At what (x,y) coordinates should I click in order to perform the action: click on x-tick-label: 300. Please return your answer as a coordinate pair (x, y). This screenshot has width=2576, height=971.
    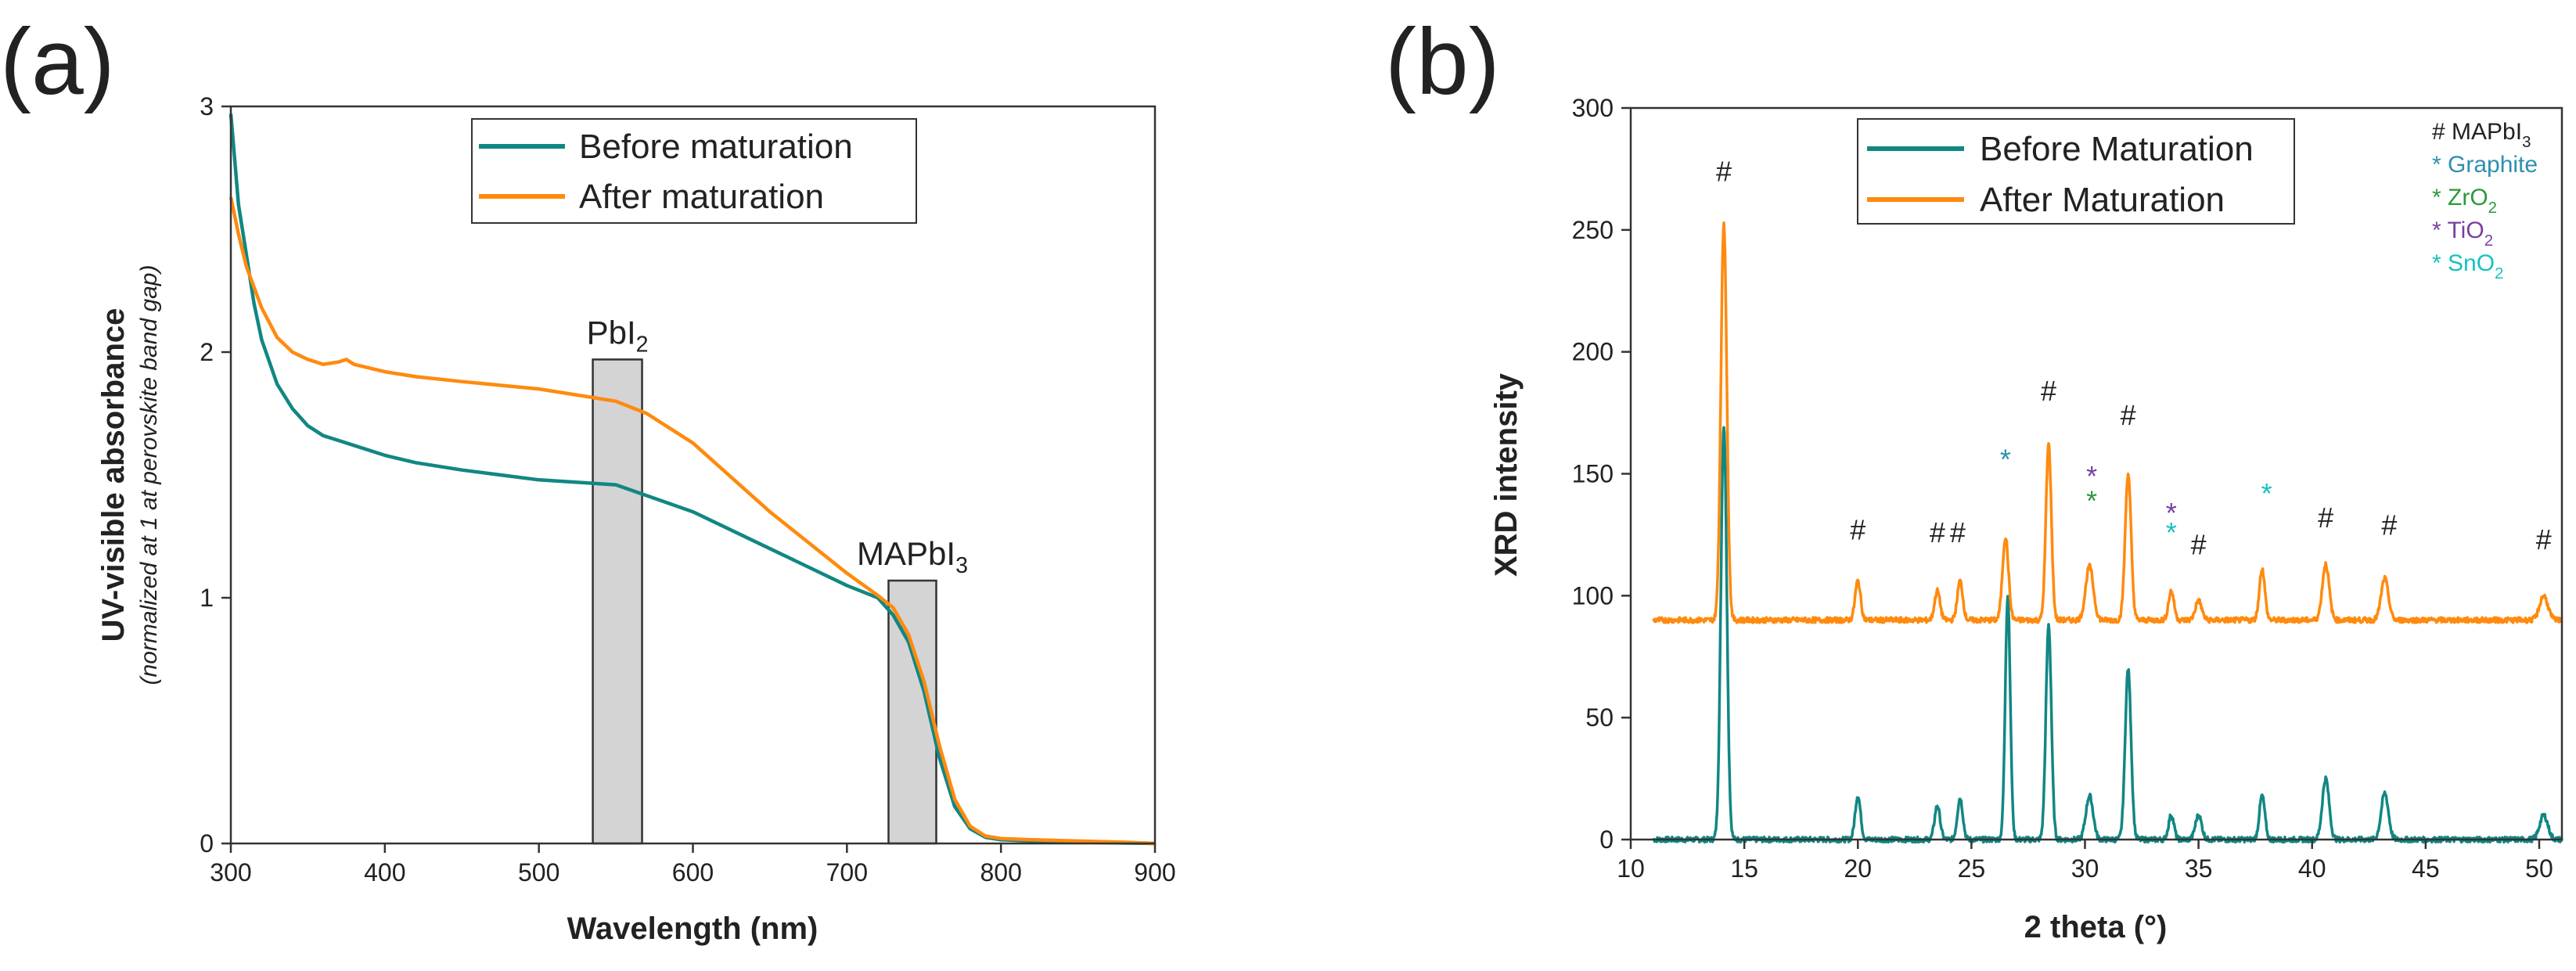
    Looking at the image, I should click on (230, 872).